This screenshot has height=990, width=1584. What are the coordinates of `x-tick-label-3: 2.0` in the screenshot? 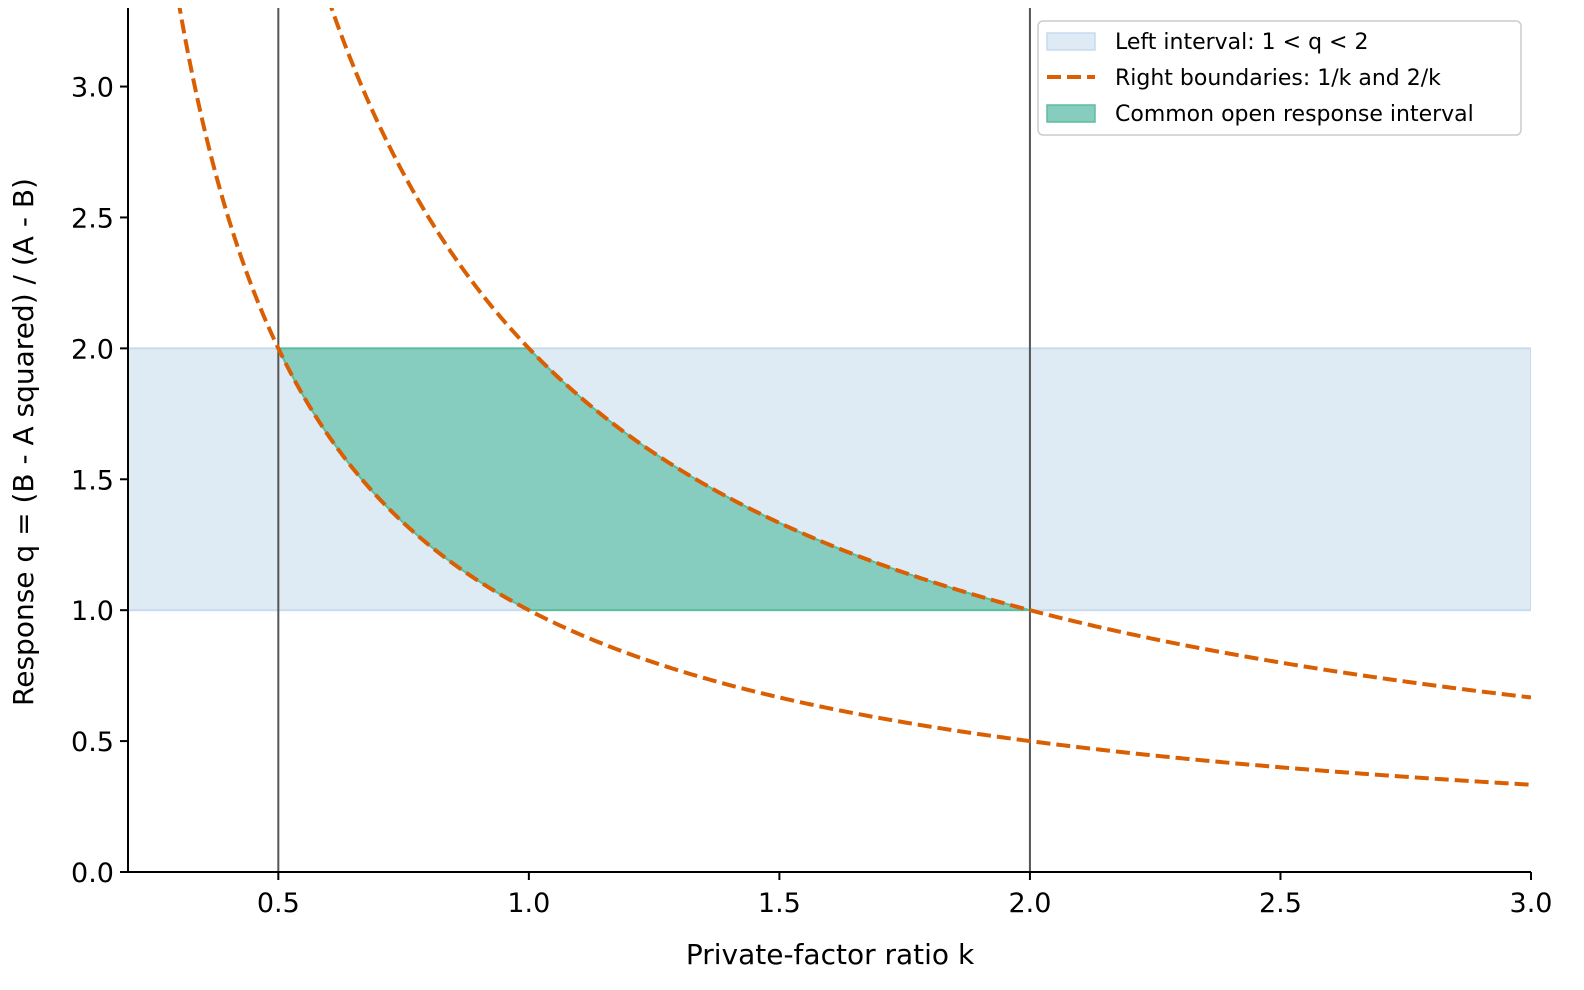 It's located at (1029, 903).